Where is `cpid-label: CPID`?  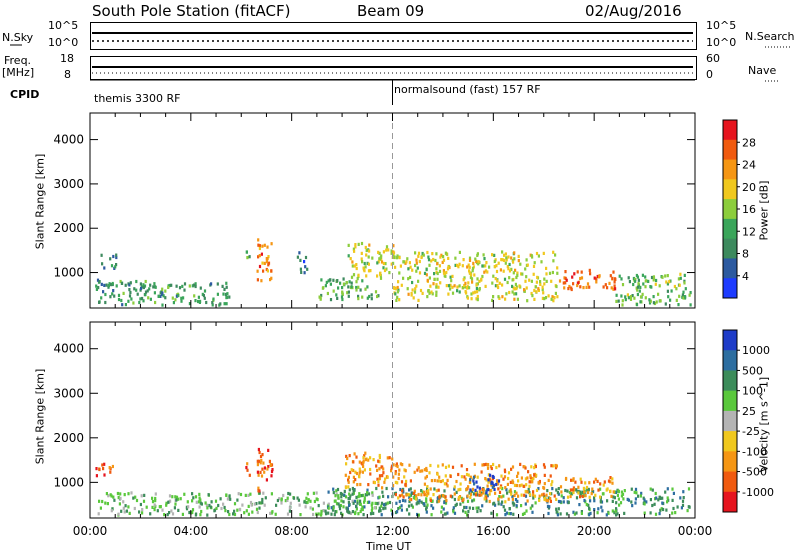
cpid-label: CPID is located at coordinates (25, 94).